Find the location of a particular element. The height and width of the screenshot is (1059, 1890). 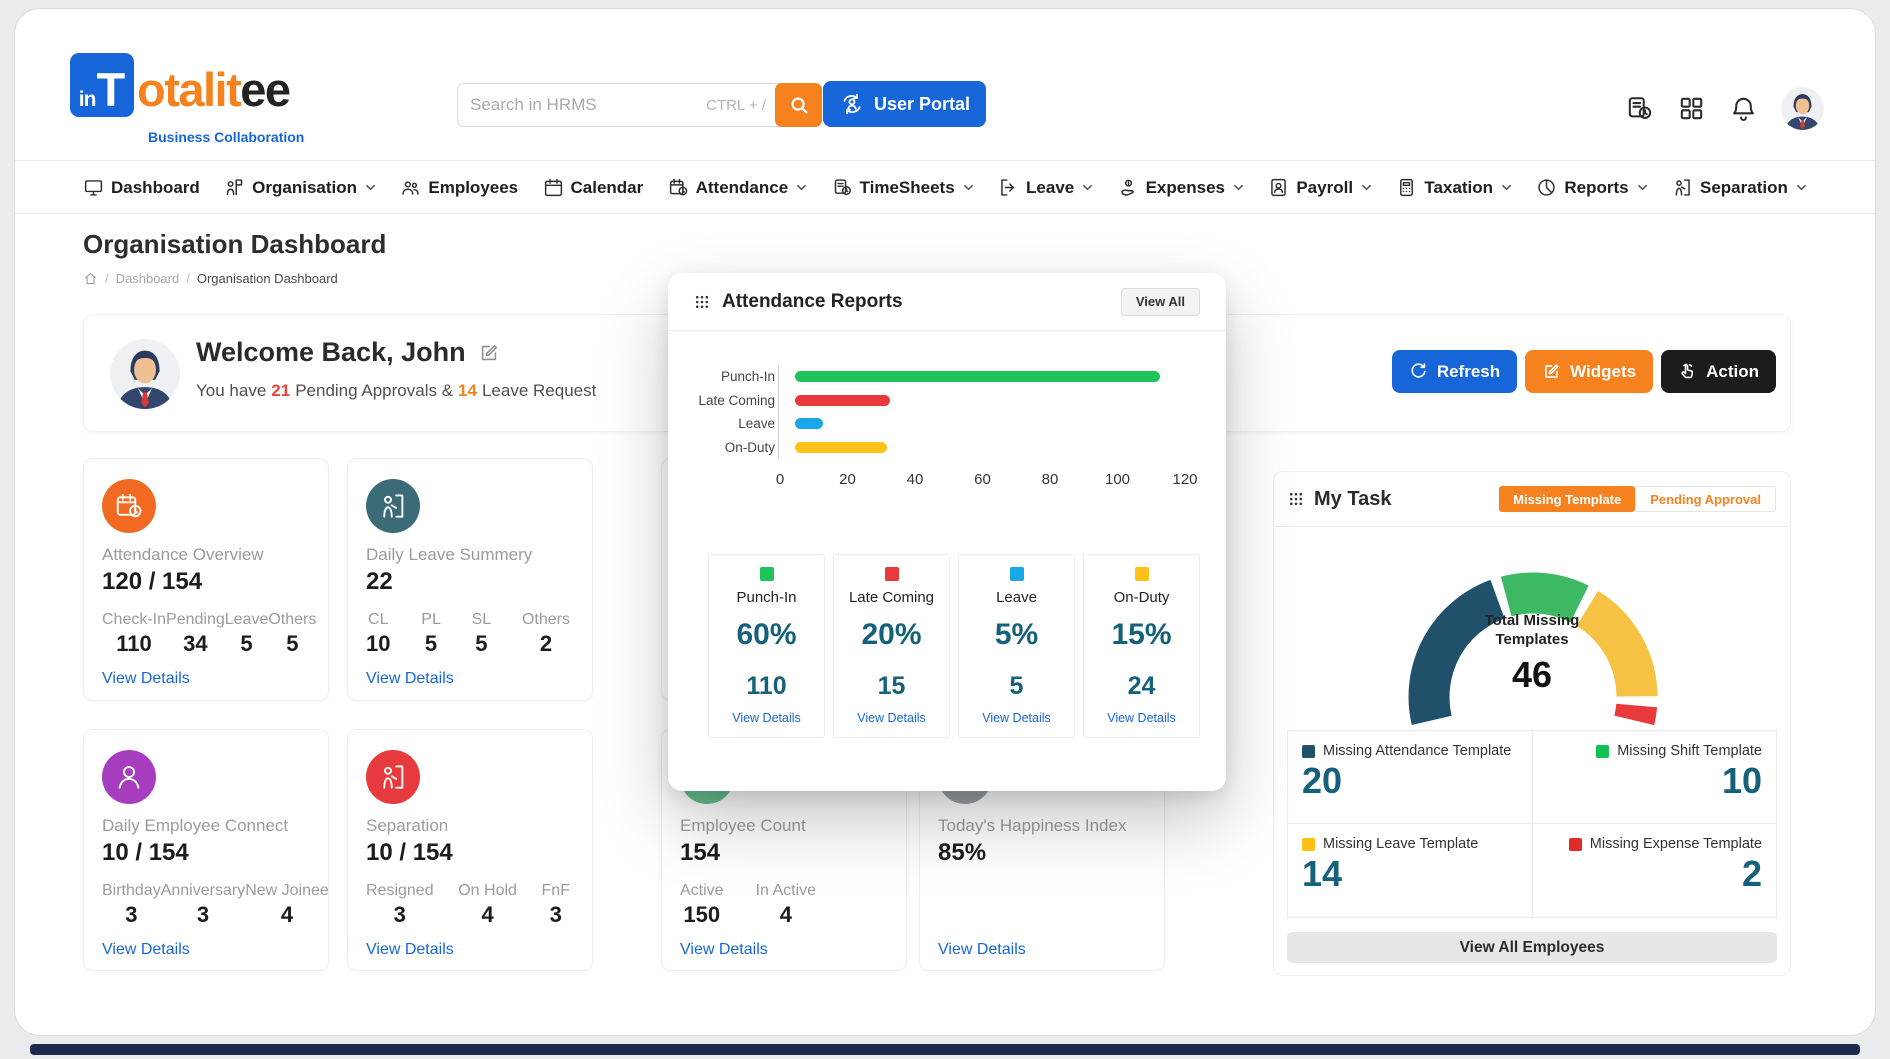

calendar-clock-icon is located at coordinates (678, 187).